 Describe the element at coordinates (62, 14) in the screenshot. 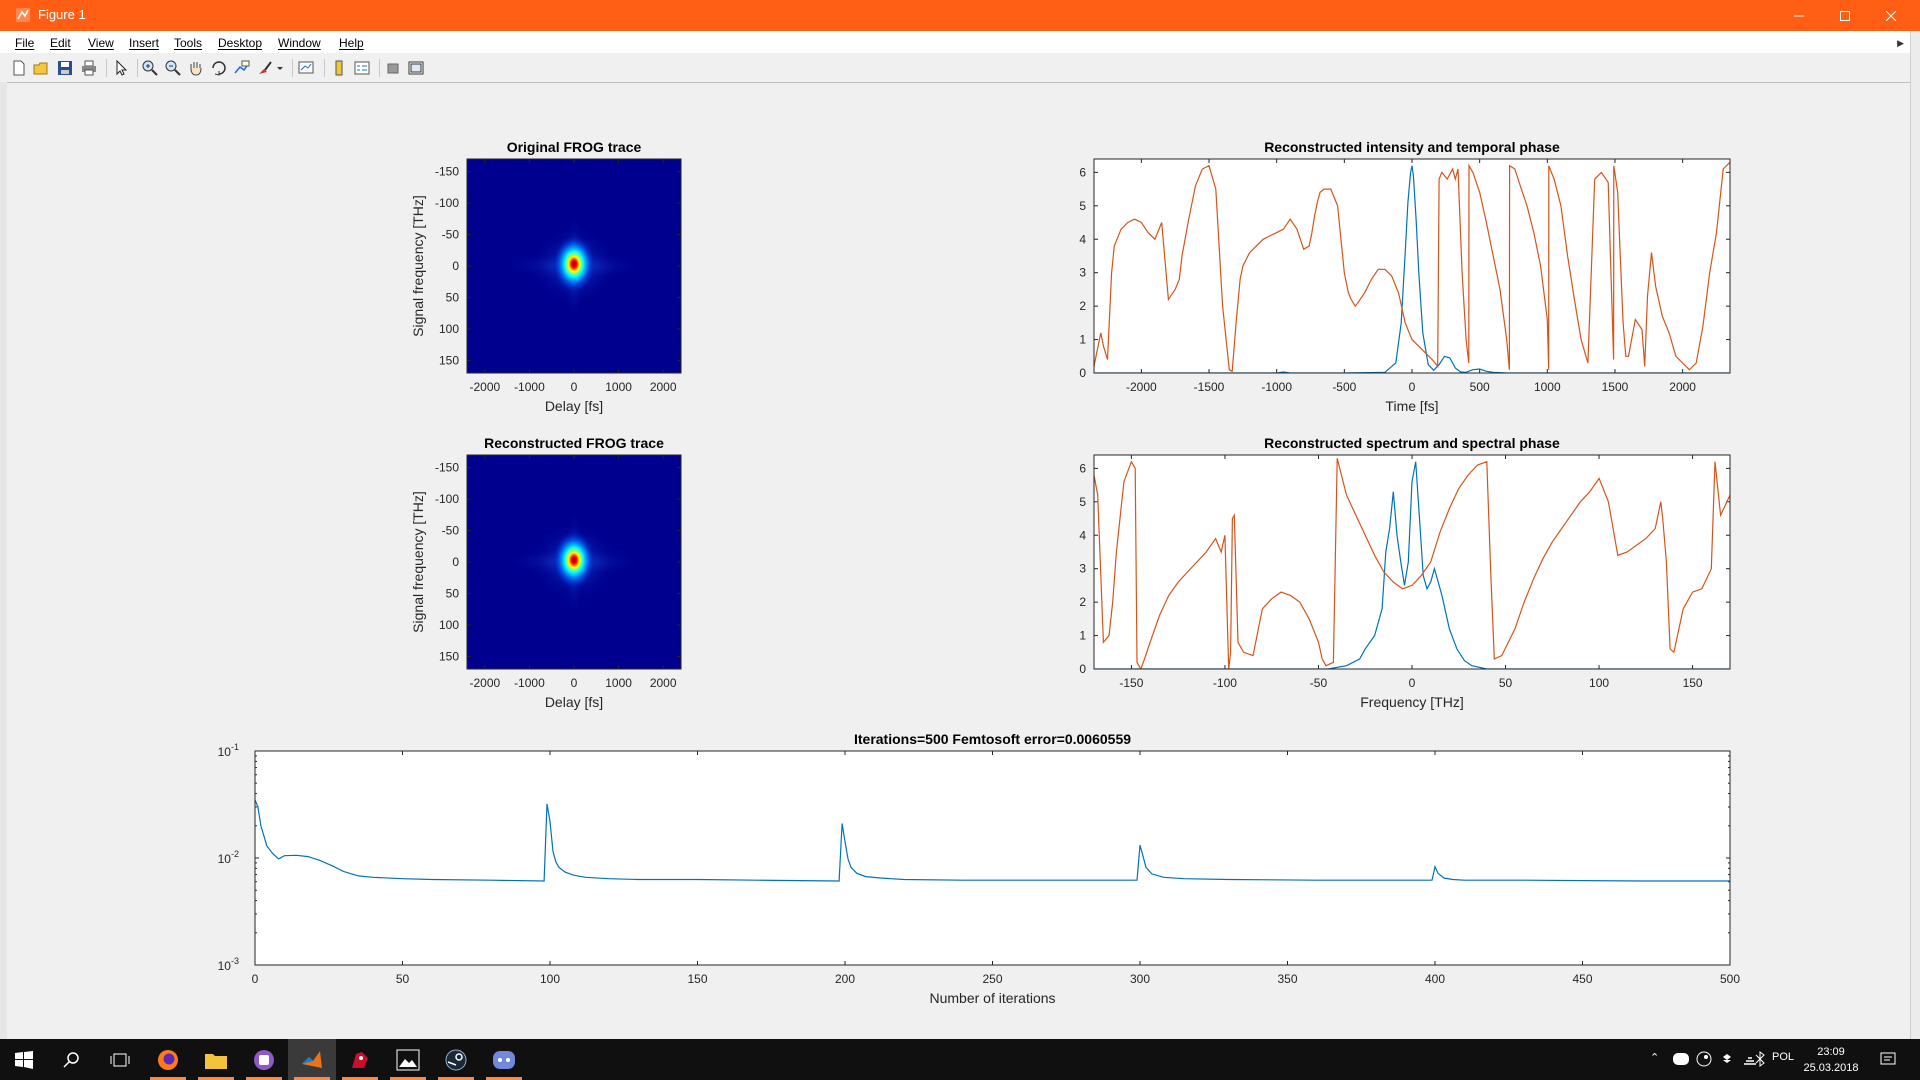

I see `window-title: Figure 1` at that location.